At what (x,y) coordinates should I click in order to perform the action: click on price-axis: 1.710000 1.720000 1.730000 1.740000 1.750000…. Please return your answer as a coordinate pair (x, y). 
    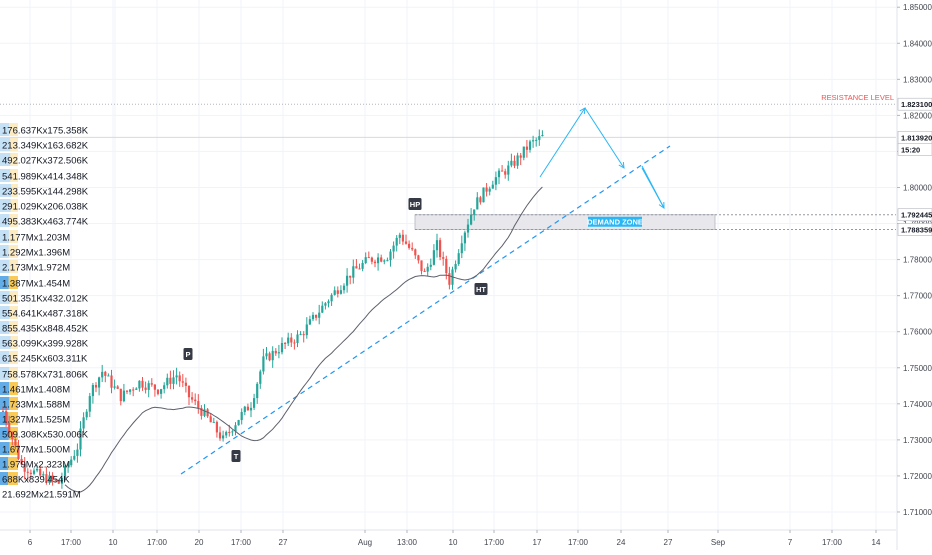
    Looking at the image, I should click on (914, 275).